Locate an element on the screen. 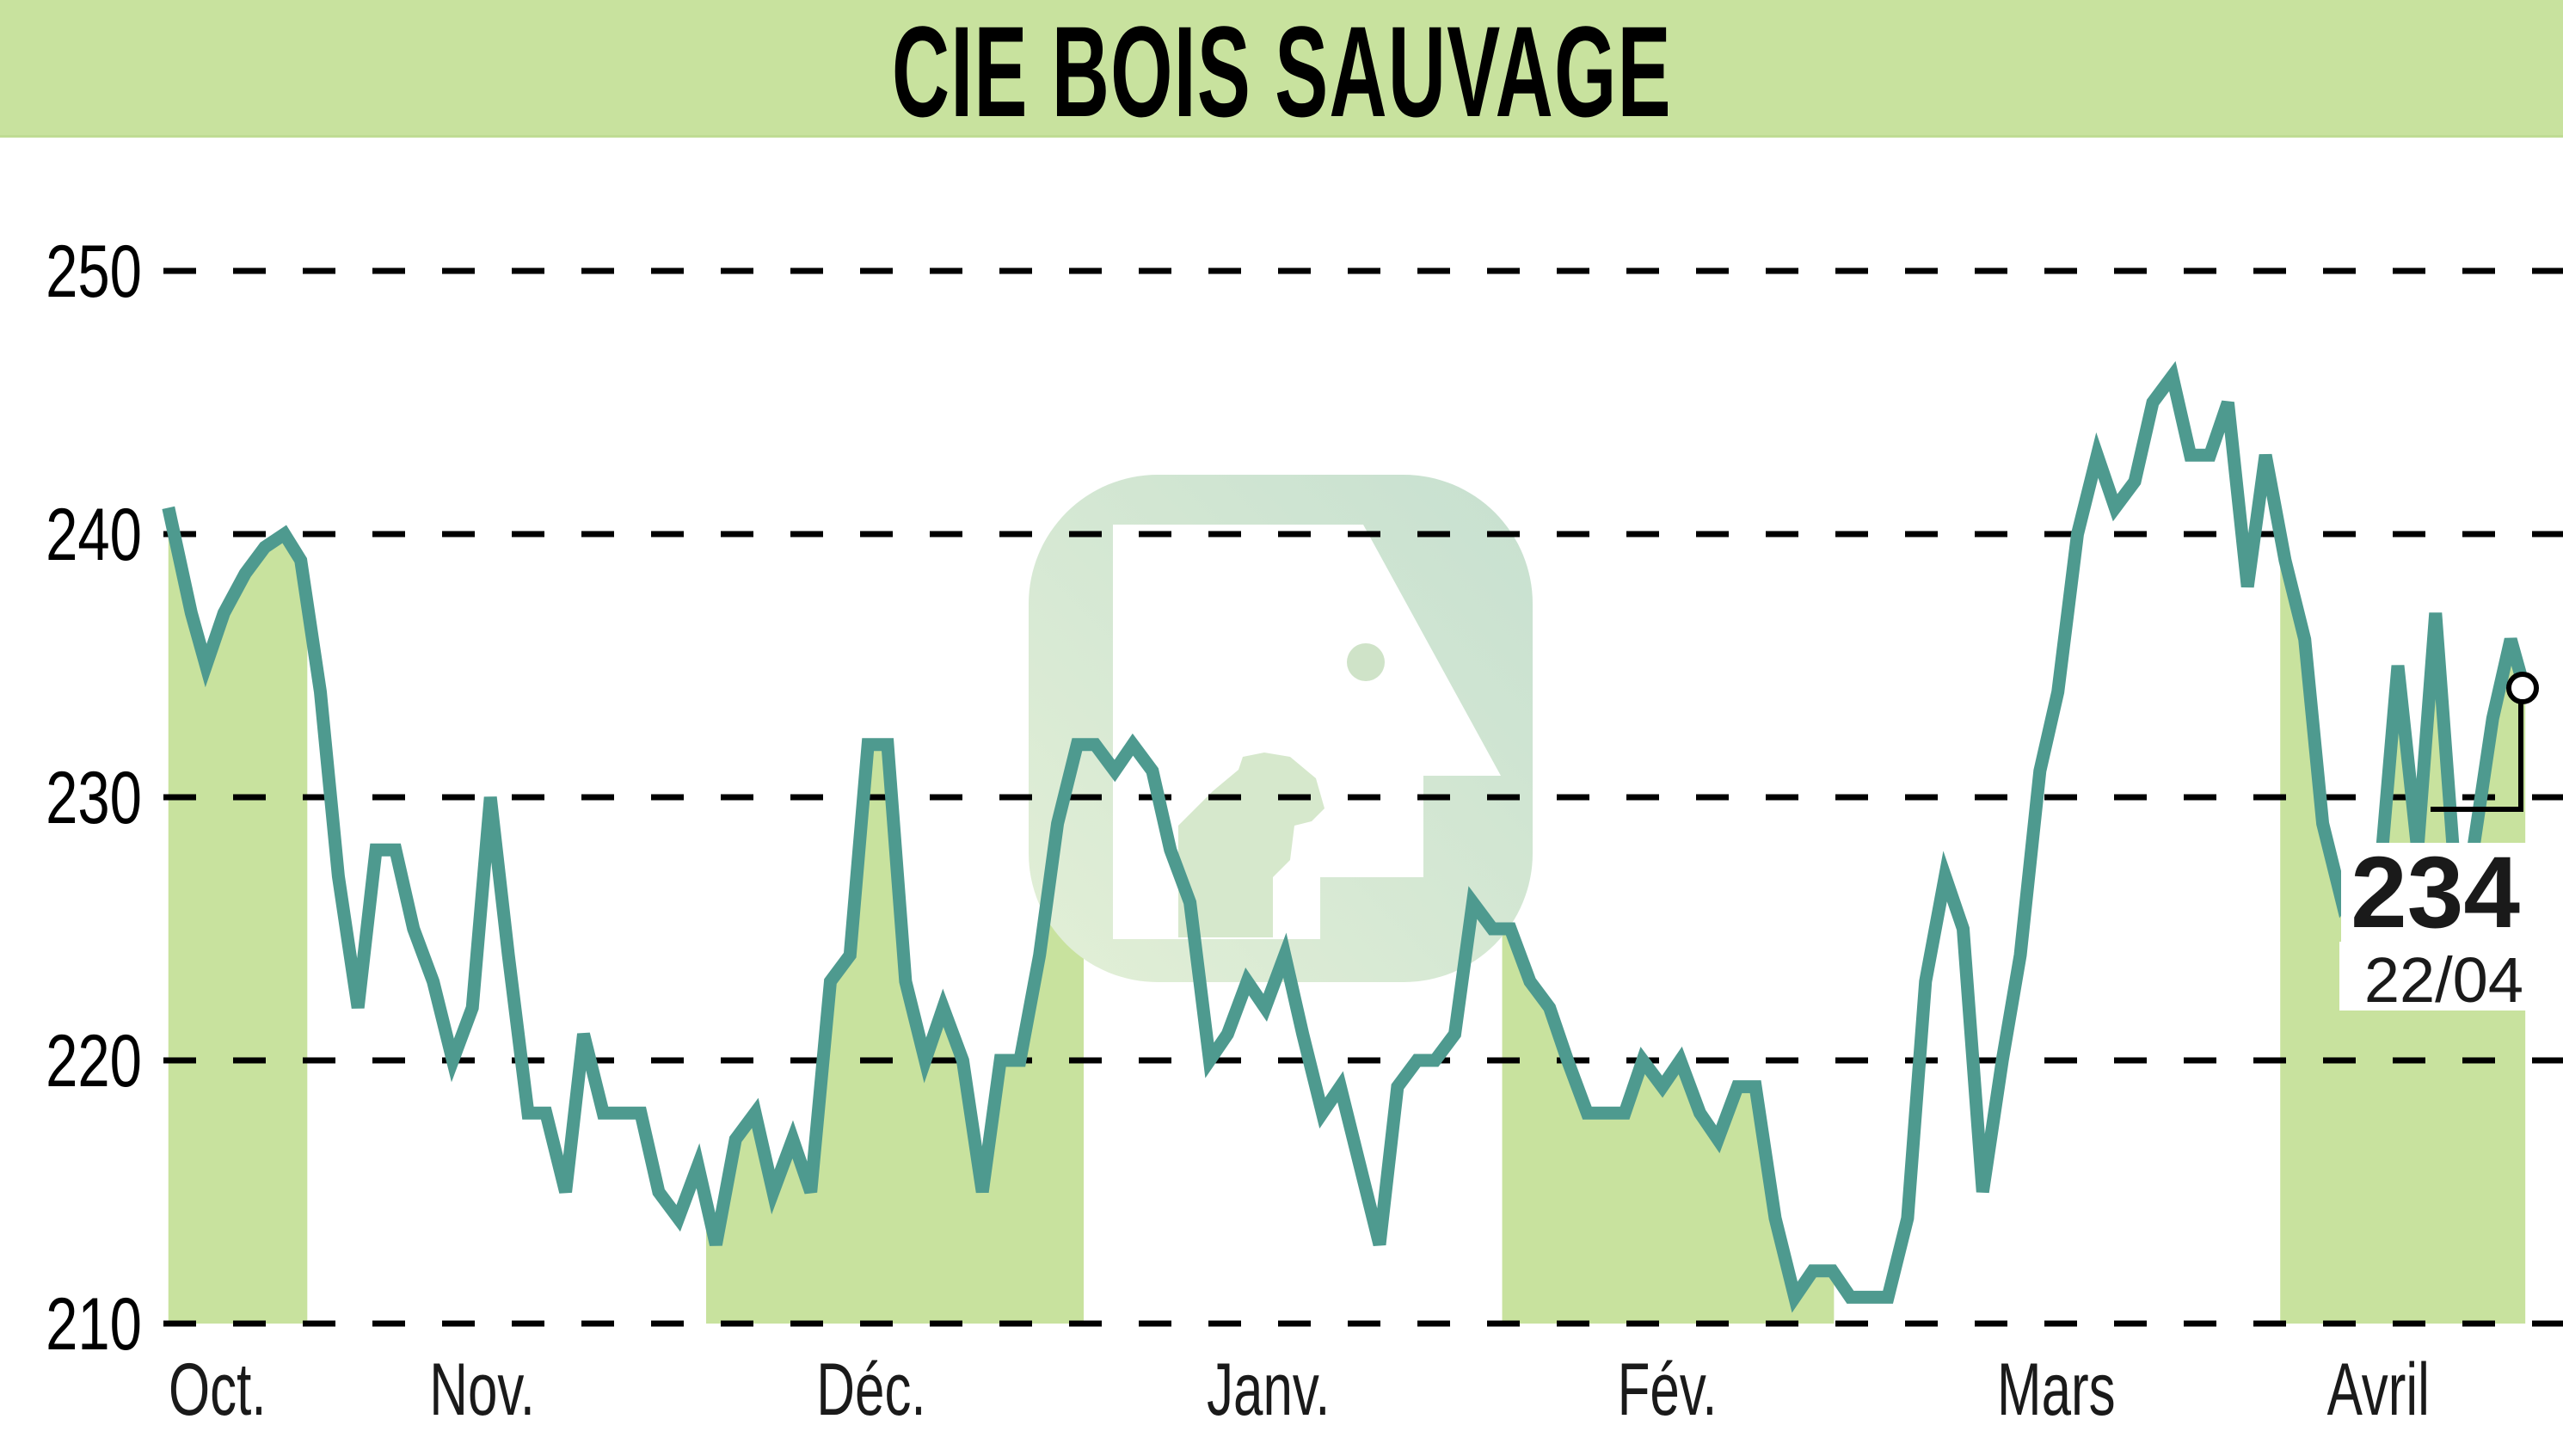  y-tick-label: 220 is located at coordinates (94, 1062).